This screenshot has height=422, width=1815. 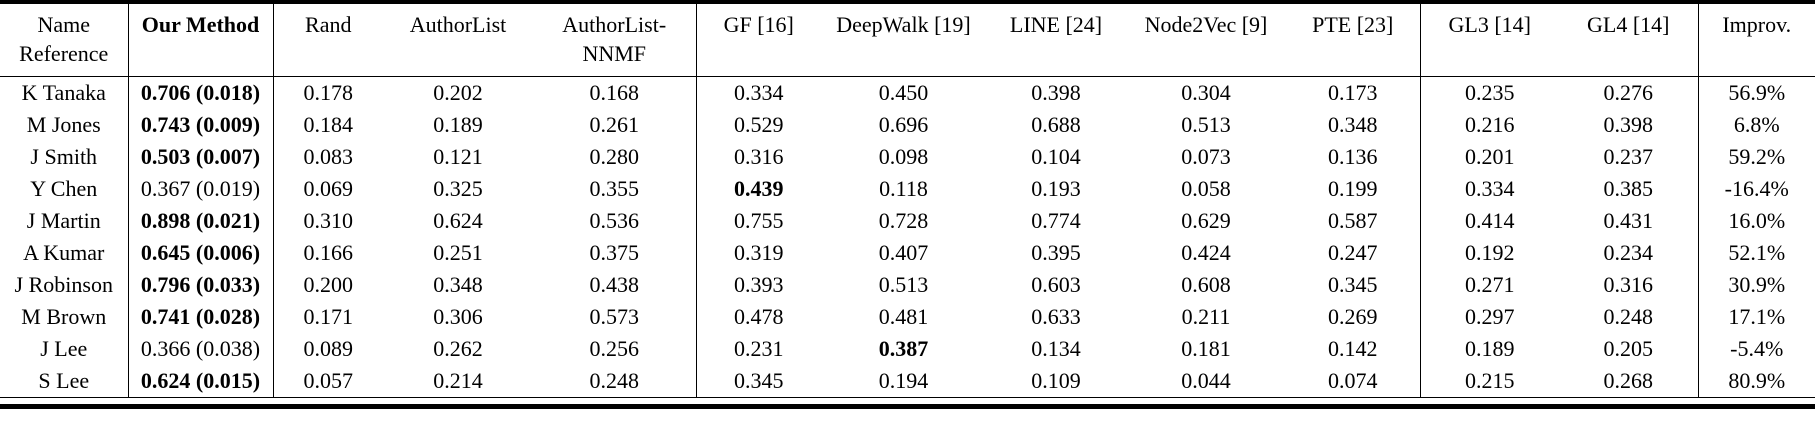 I want to click on column-header-gf: GF [16], so click(x=758, y=40).